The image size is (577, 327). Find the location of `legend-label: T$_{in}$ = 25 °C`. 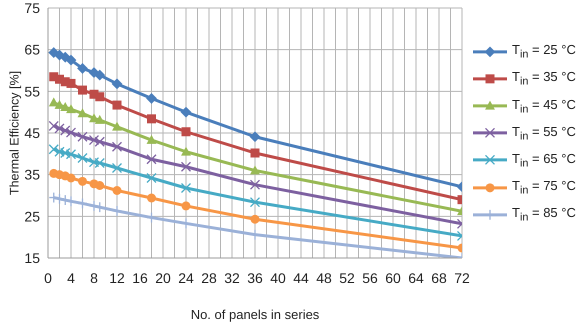

legend-label: T$_{in}$ = 25 °C is located at coordinates (544, 51).